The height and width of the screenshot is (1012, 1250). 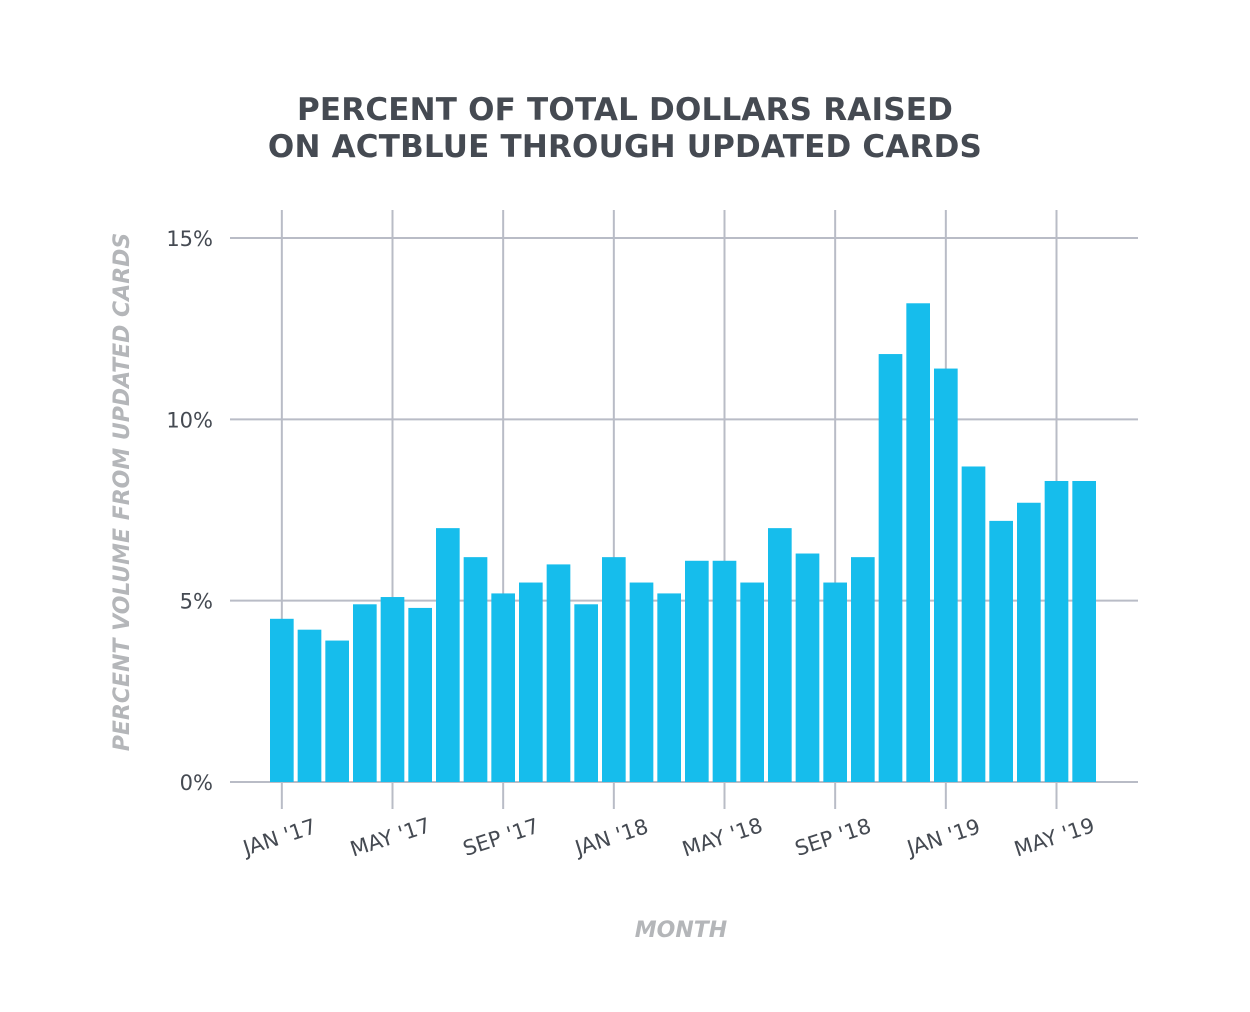 I want to click on x-tick-label: JAN '19, so click(x=942, y=837).